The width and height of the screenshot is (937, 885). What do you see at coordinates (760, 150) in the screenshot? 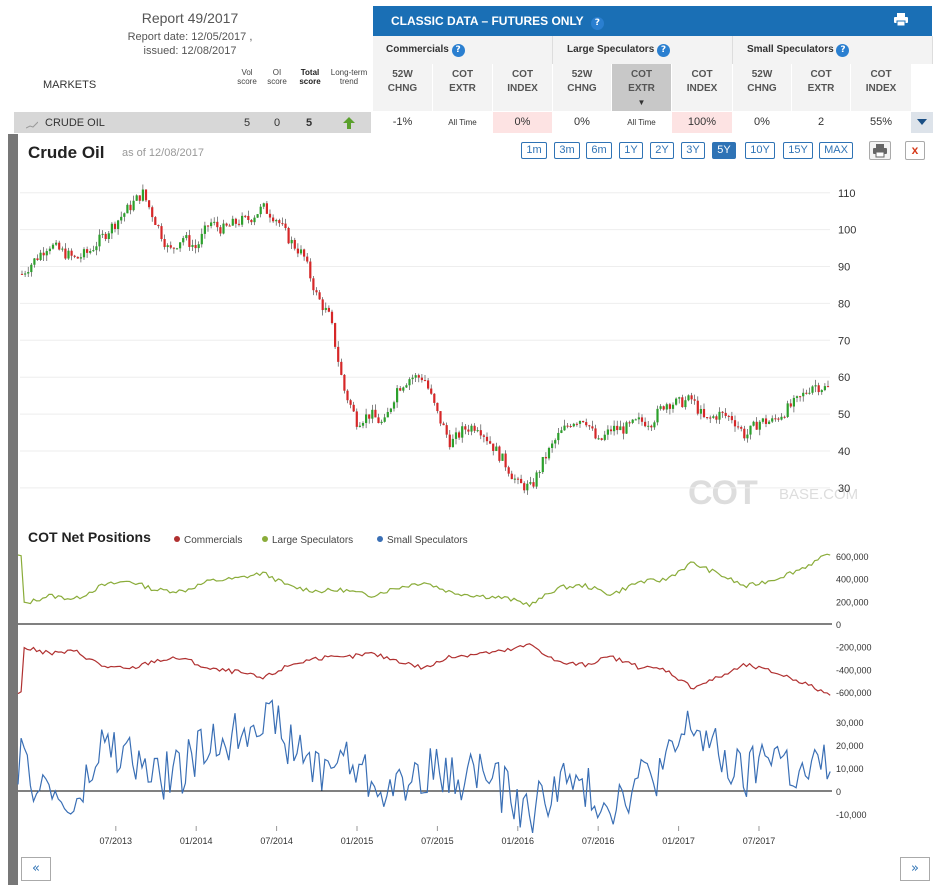
I see `range-button-10y: 10Y` at bounding box center [760, 150].